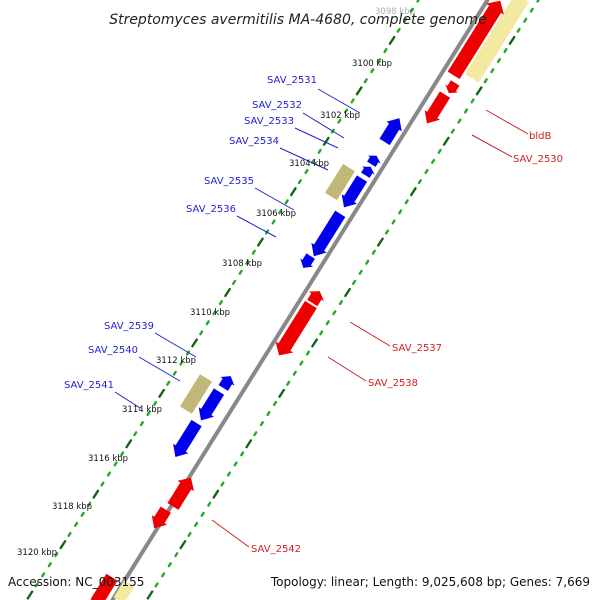 The width and height of the screenshot is (600, 600). What do you see at coordinates (210, 313) in the screenshot?
I see `position-label: 3110 kbp` at bounding box center [210, 313].